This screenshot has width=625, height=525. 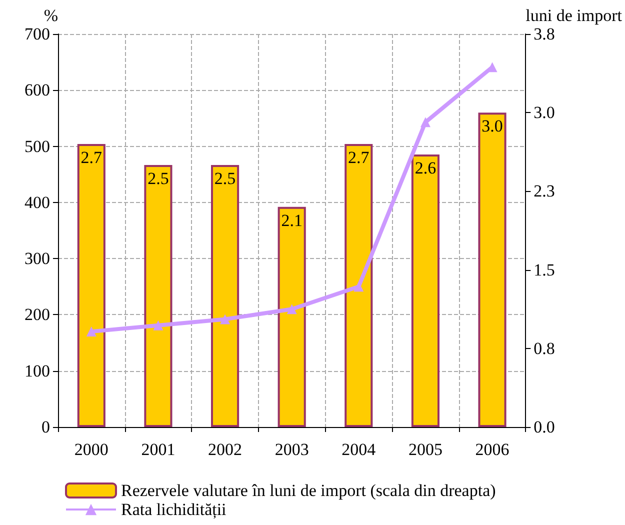 What do you see at coordinates (37, 370) in the screenshot?
I see `y-tick-label: 100` at bounding box center [37, 370].